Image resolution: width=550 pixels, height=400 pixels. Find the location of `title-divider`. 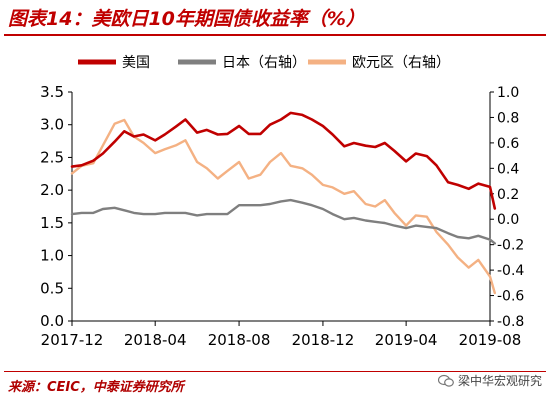

title-divider is located at coordinates (275, 35).